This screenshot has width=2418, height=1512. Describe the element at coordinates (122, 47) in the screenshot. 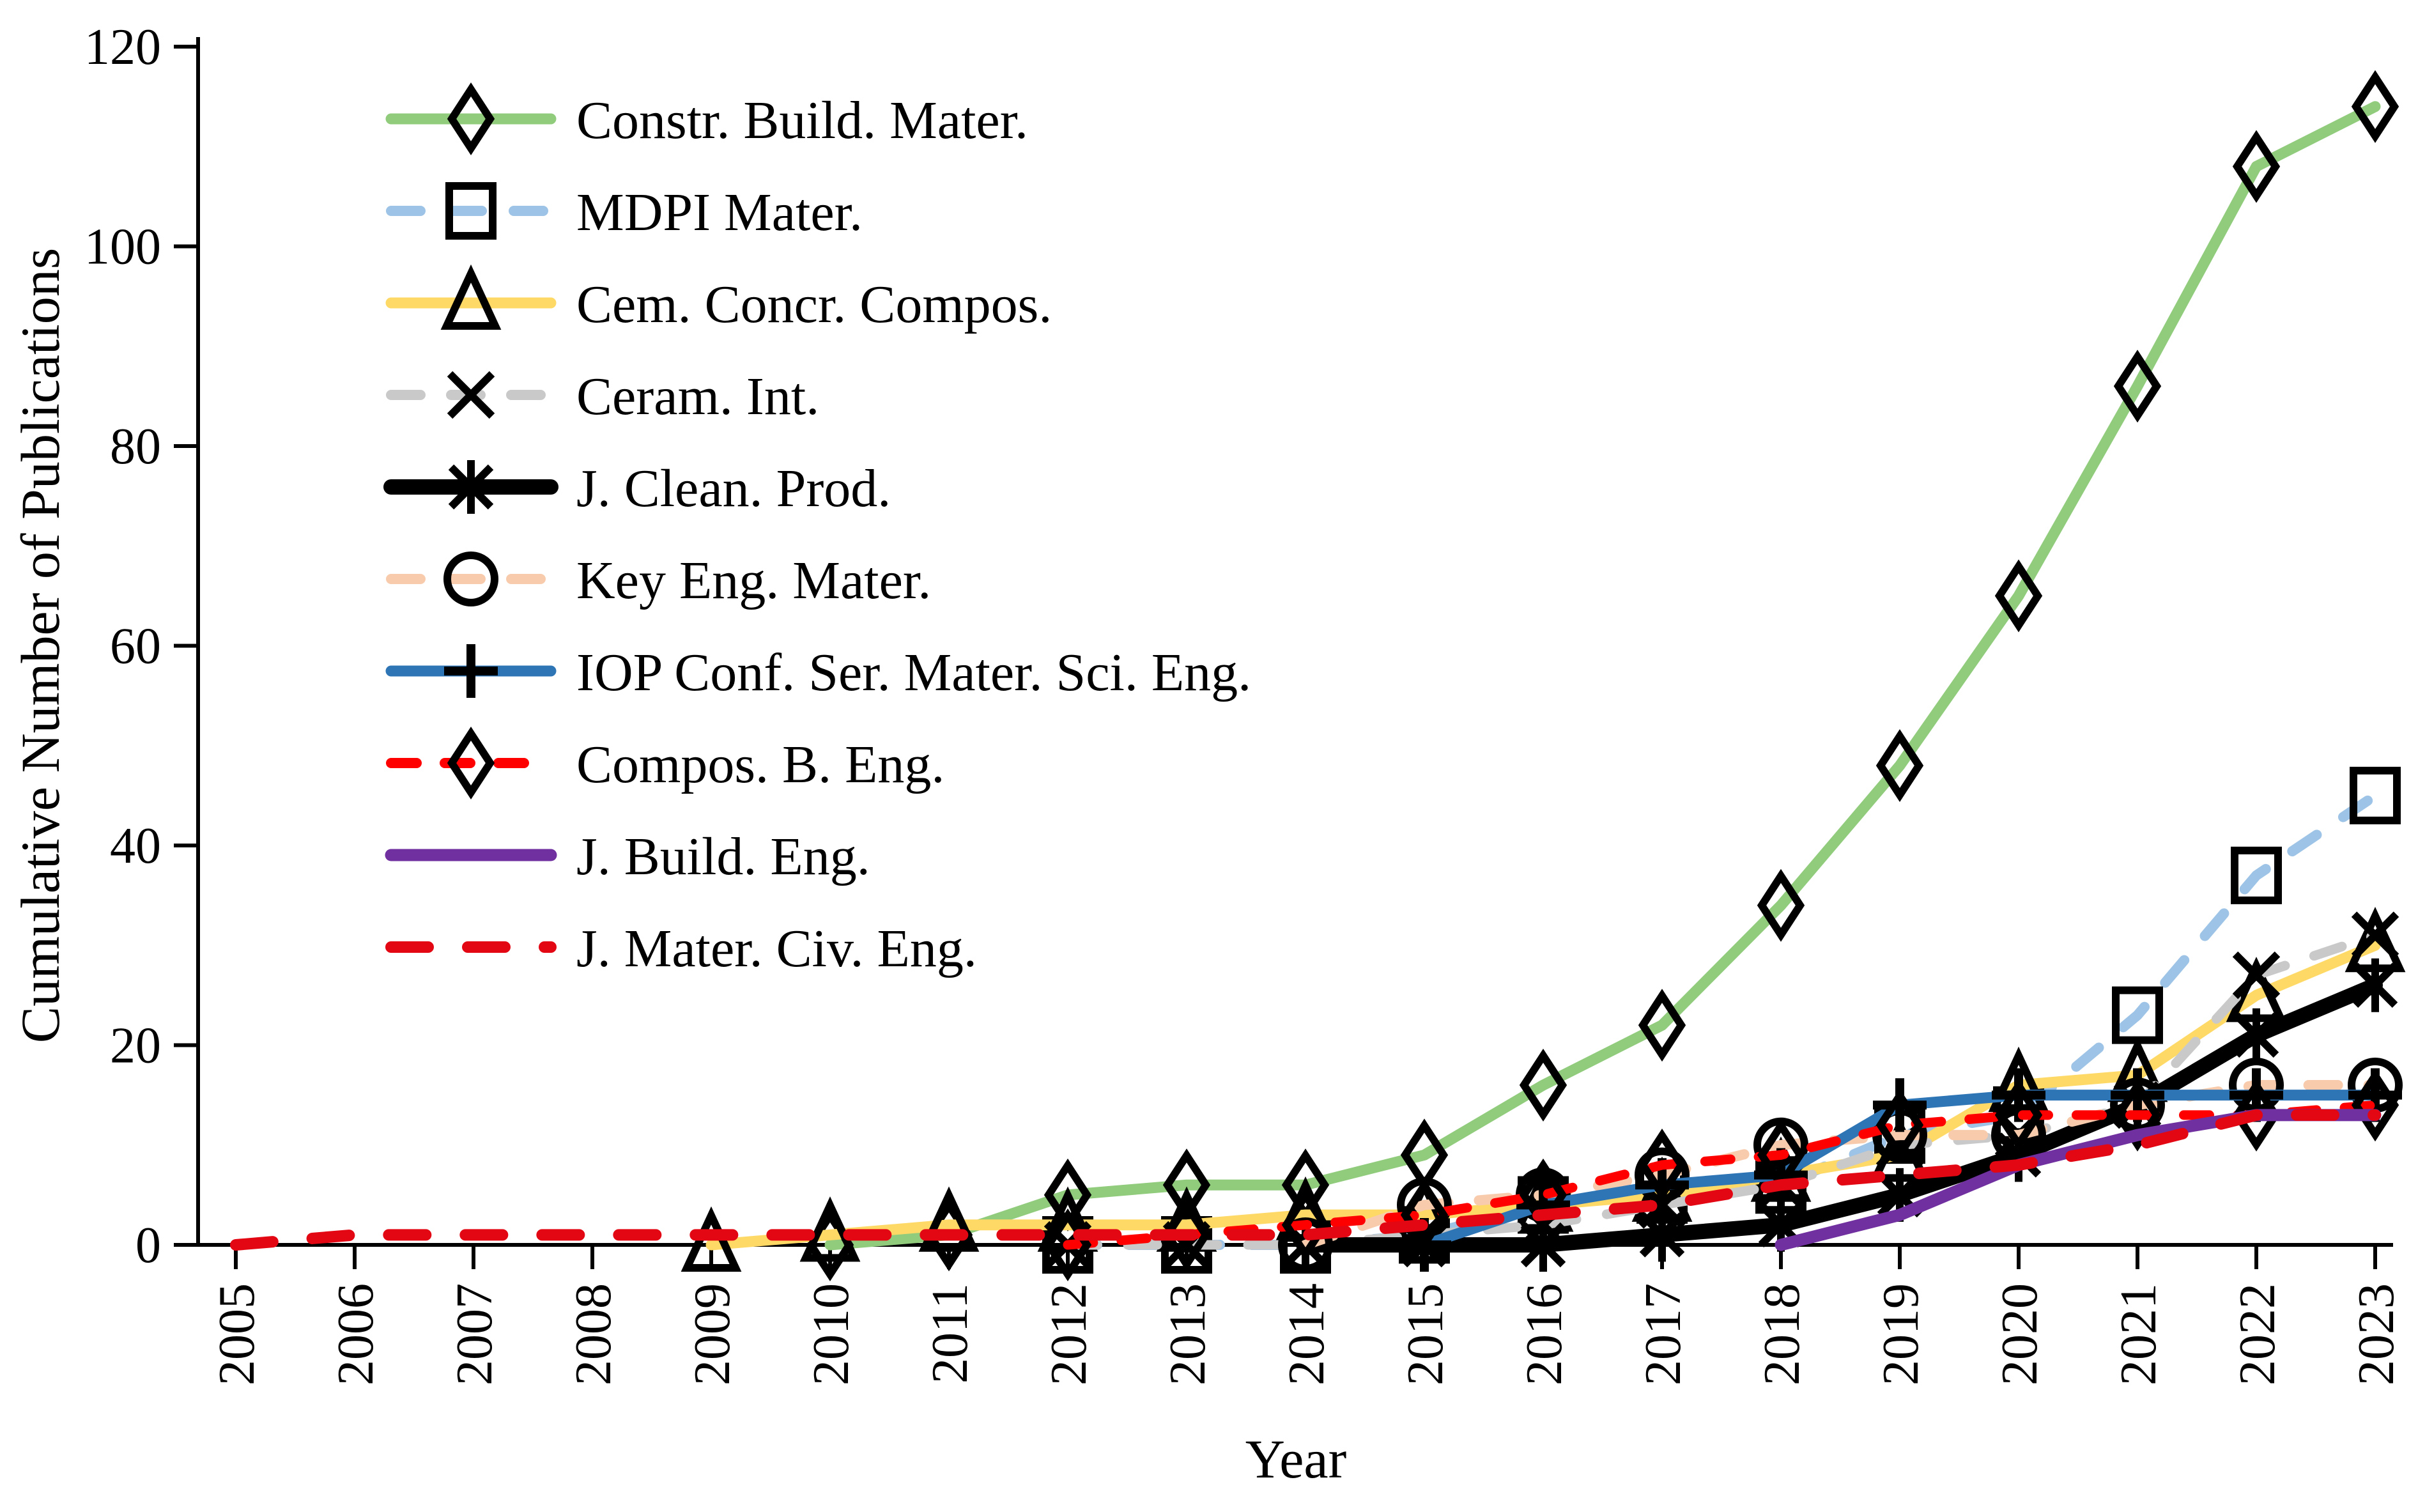

I see `y-tick-label: 120` at that location.